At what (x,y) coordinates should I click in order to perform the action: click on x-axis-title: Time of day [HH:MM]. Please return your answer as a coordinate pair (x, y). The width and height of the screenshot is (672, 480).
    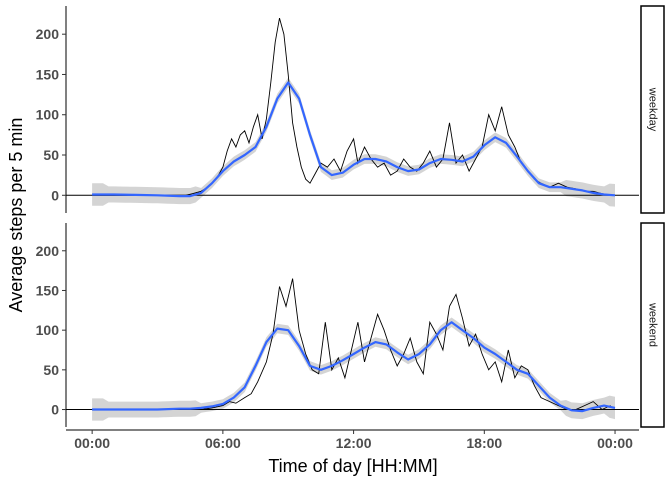
    Looking at the image, I should click on (352, 466).